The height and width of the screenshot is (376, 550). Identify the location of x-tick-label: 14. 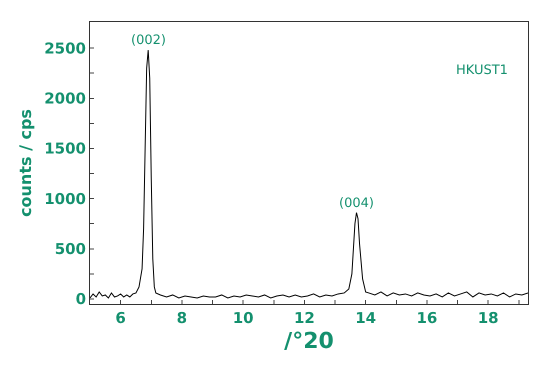
(365, 318).